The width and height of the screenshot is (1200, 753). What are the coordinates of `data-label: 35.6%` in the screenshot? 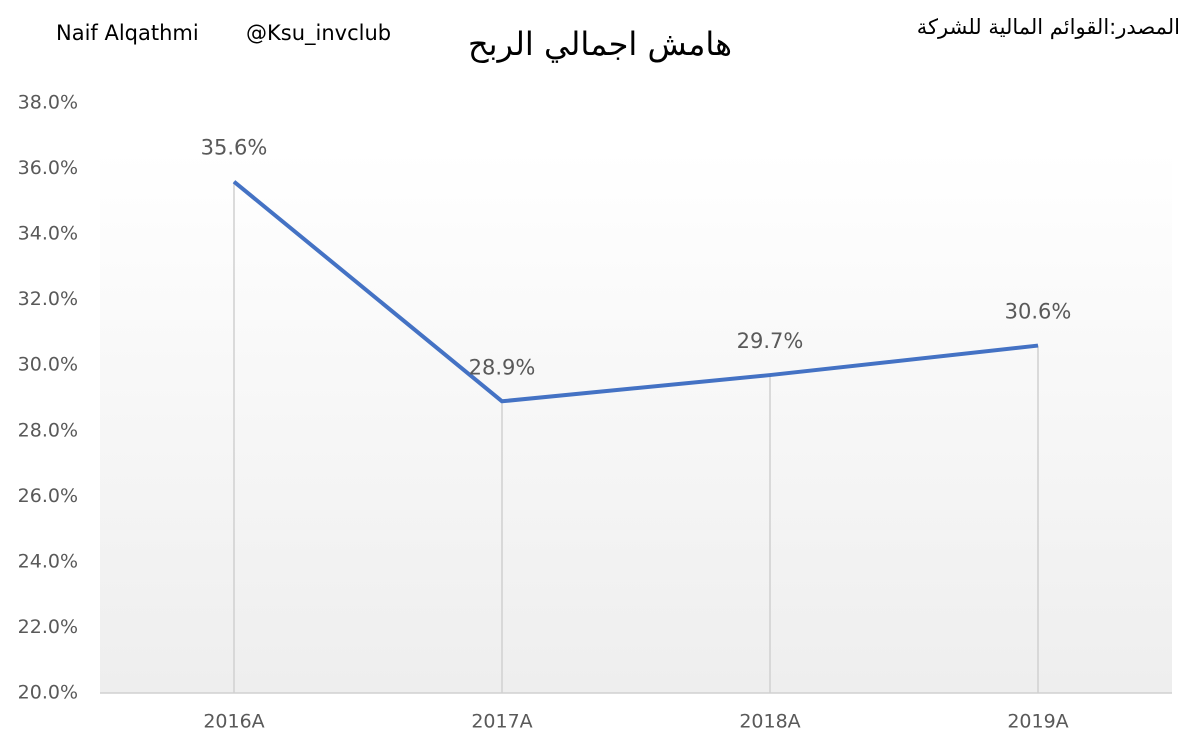 It's located at (234, 148).